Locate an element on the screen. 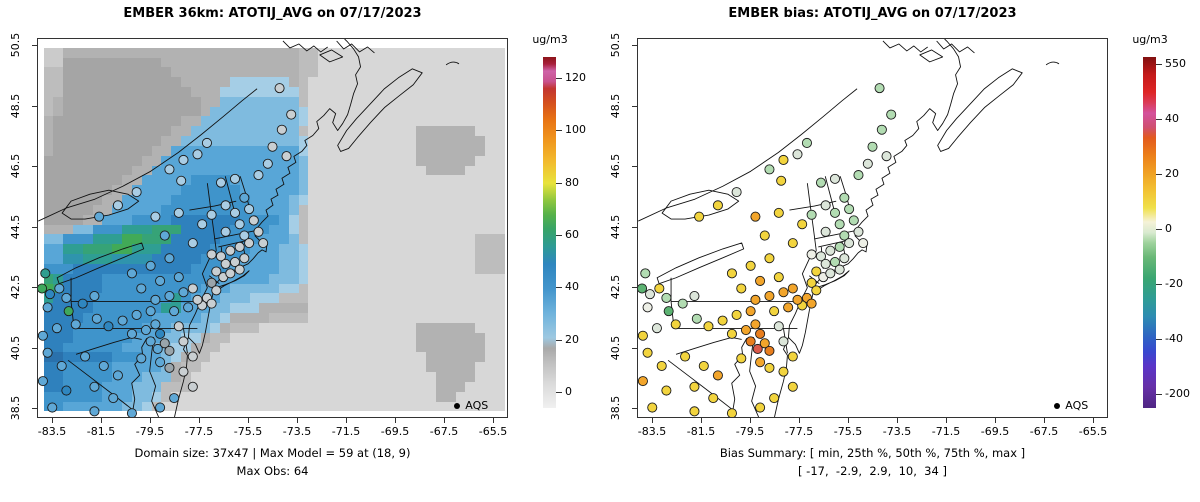  colorbar-tick-label: -40 is located at coordinates (1174, 339).